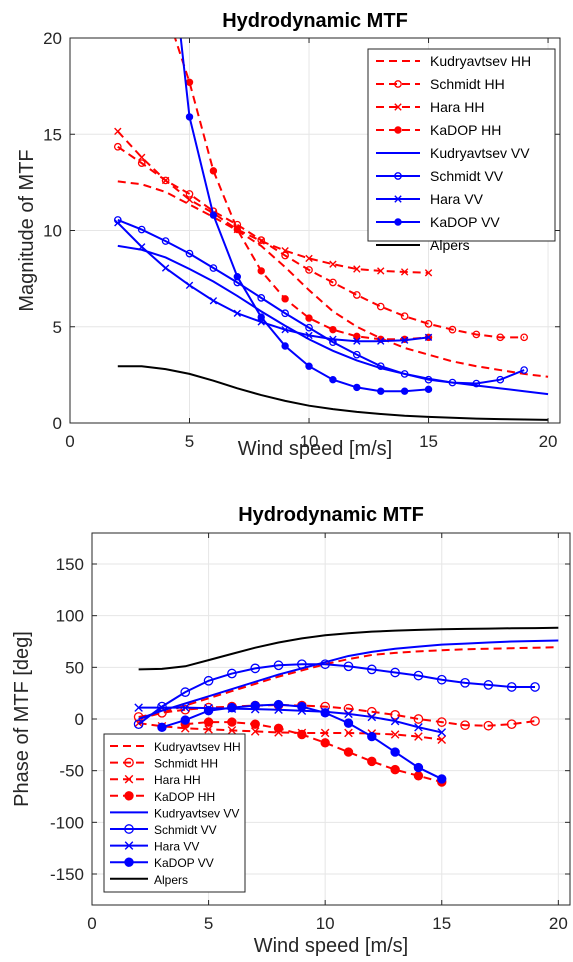 The width and height of the screenshot is (573, 962). I want to click on legend-label: KaDOP HH, so click(465, 130).